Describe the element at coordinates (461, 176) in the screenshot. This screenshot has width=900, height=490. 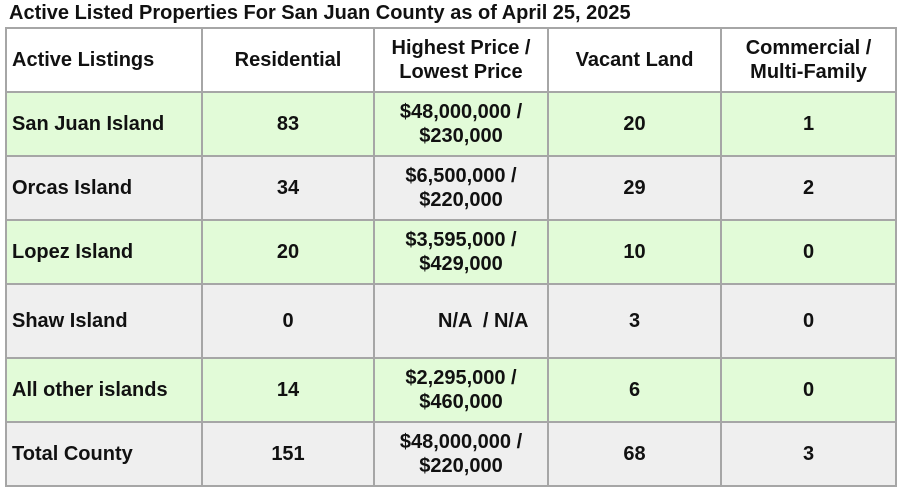
I see `row-price-high: $6,500,000 /` at that location.